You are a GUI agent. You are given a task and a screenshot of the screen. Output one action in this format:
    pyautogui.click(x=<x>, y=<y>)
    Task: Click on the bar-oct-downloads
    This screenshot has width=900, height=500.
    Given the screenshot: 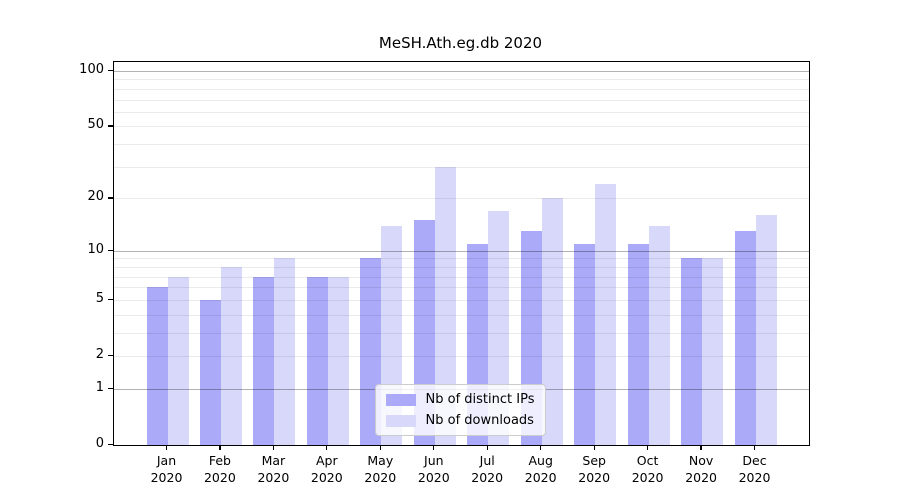 What is the action you would take?
    pyautogui.click(x=659, y=335)
    